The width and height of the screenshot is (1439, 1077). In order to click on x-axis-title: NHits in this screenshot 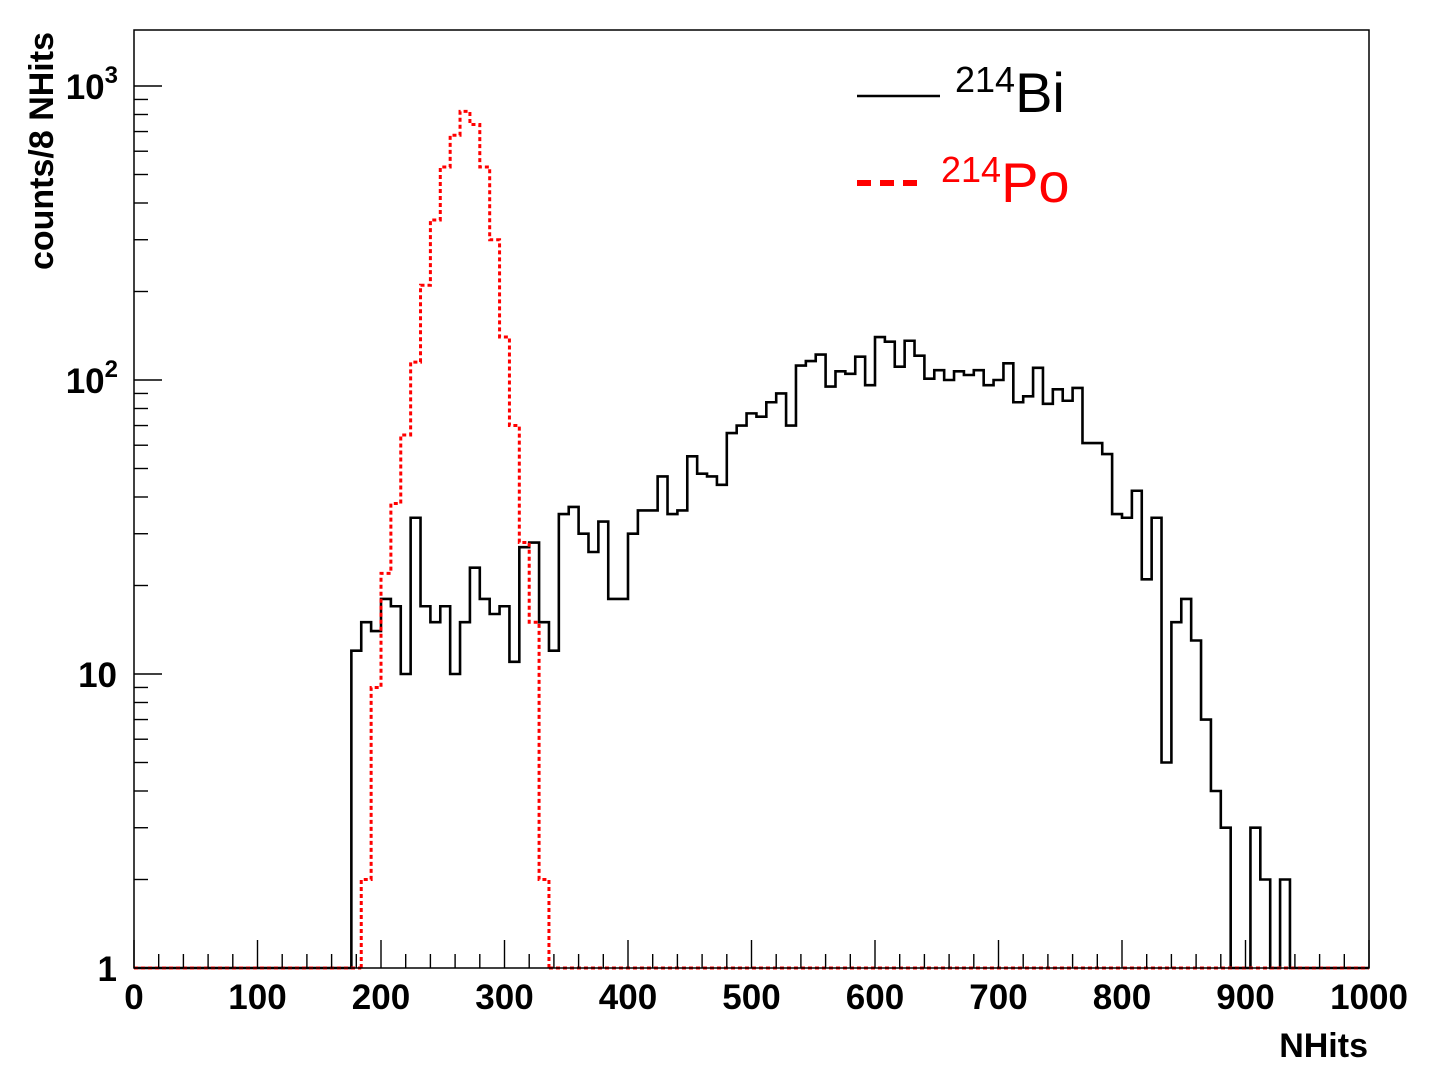, I will do `click(1323, 1046)`.